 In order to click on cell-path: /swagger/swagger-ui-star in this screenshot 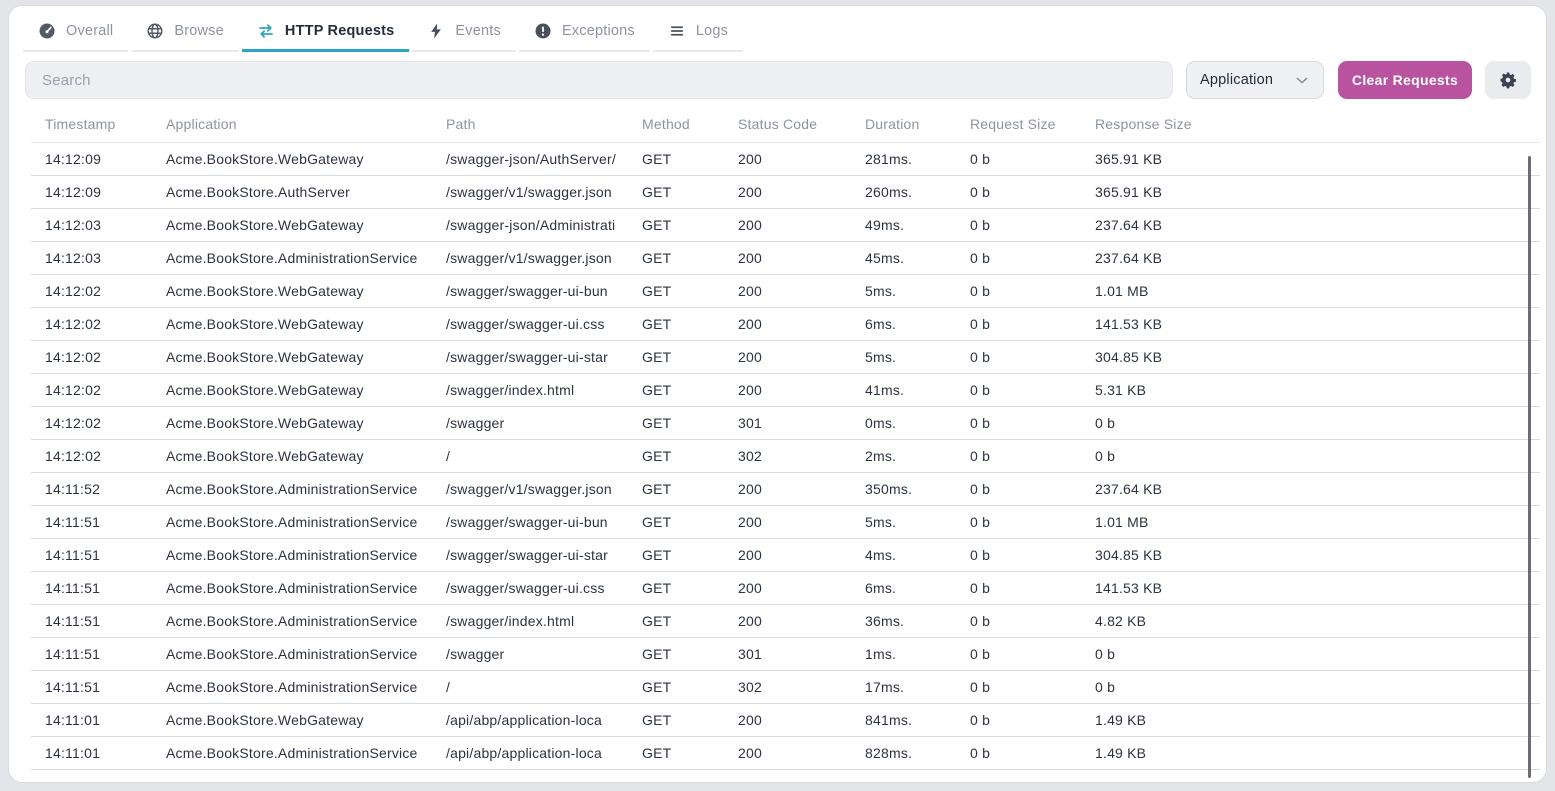, I will do `click(544, 555)`.